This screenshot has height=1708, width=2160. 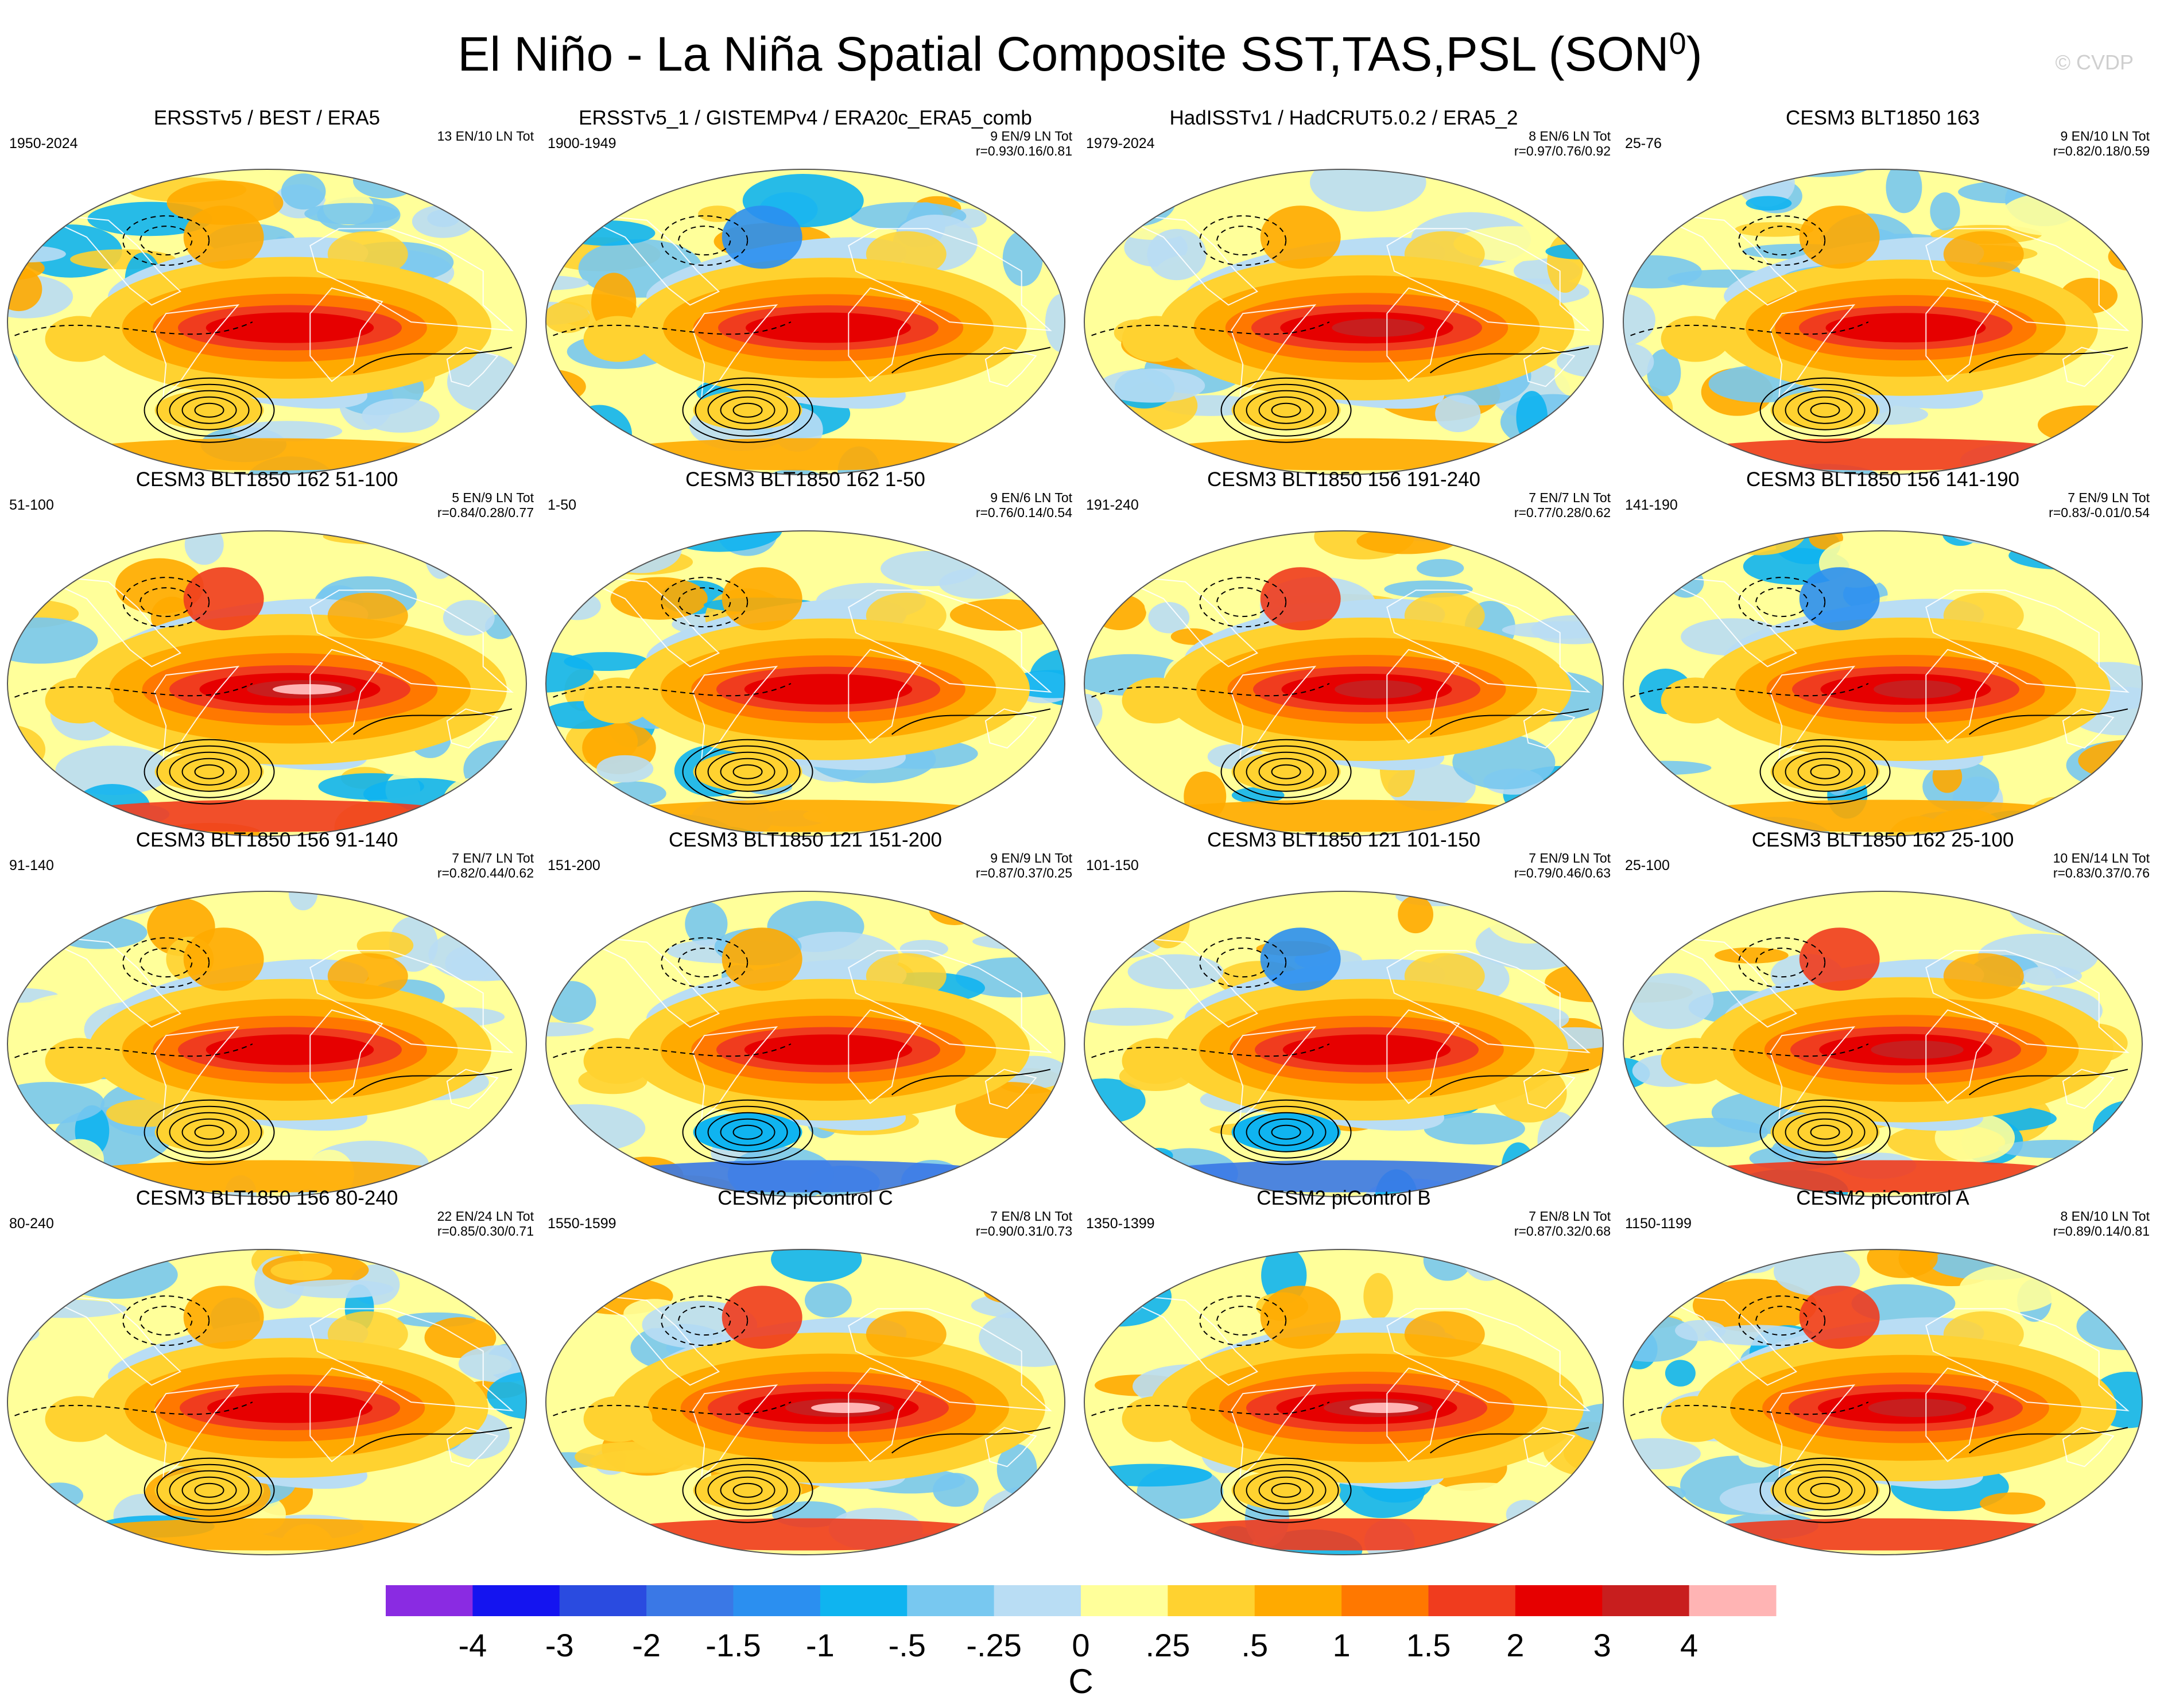 I want to click on panel-years: 1550-1599, so click(x=582, y=1224).